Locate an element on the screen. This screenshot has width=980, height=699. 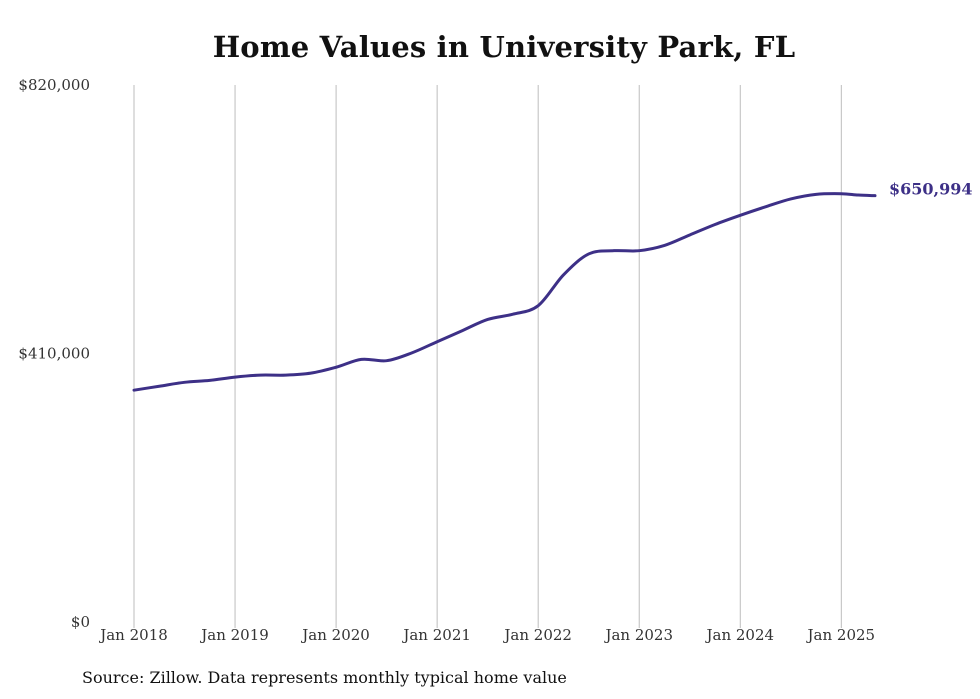
y-tick-label: $820,000 is located at coordinates (54, 85).